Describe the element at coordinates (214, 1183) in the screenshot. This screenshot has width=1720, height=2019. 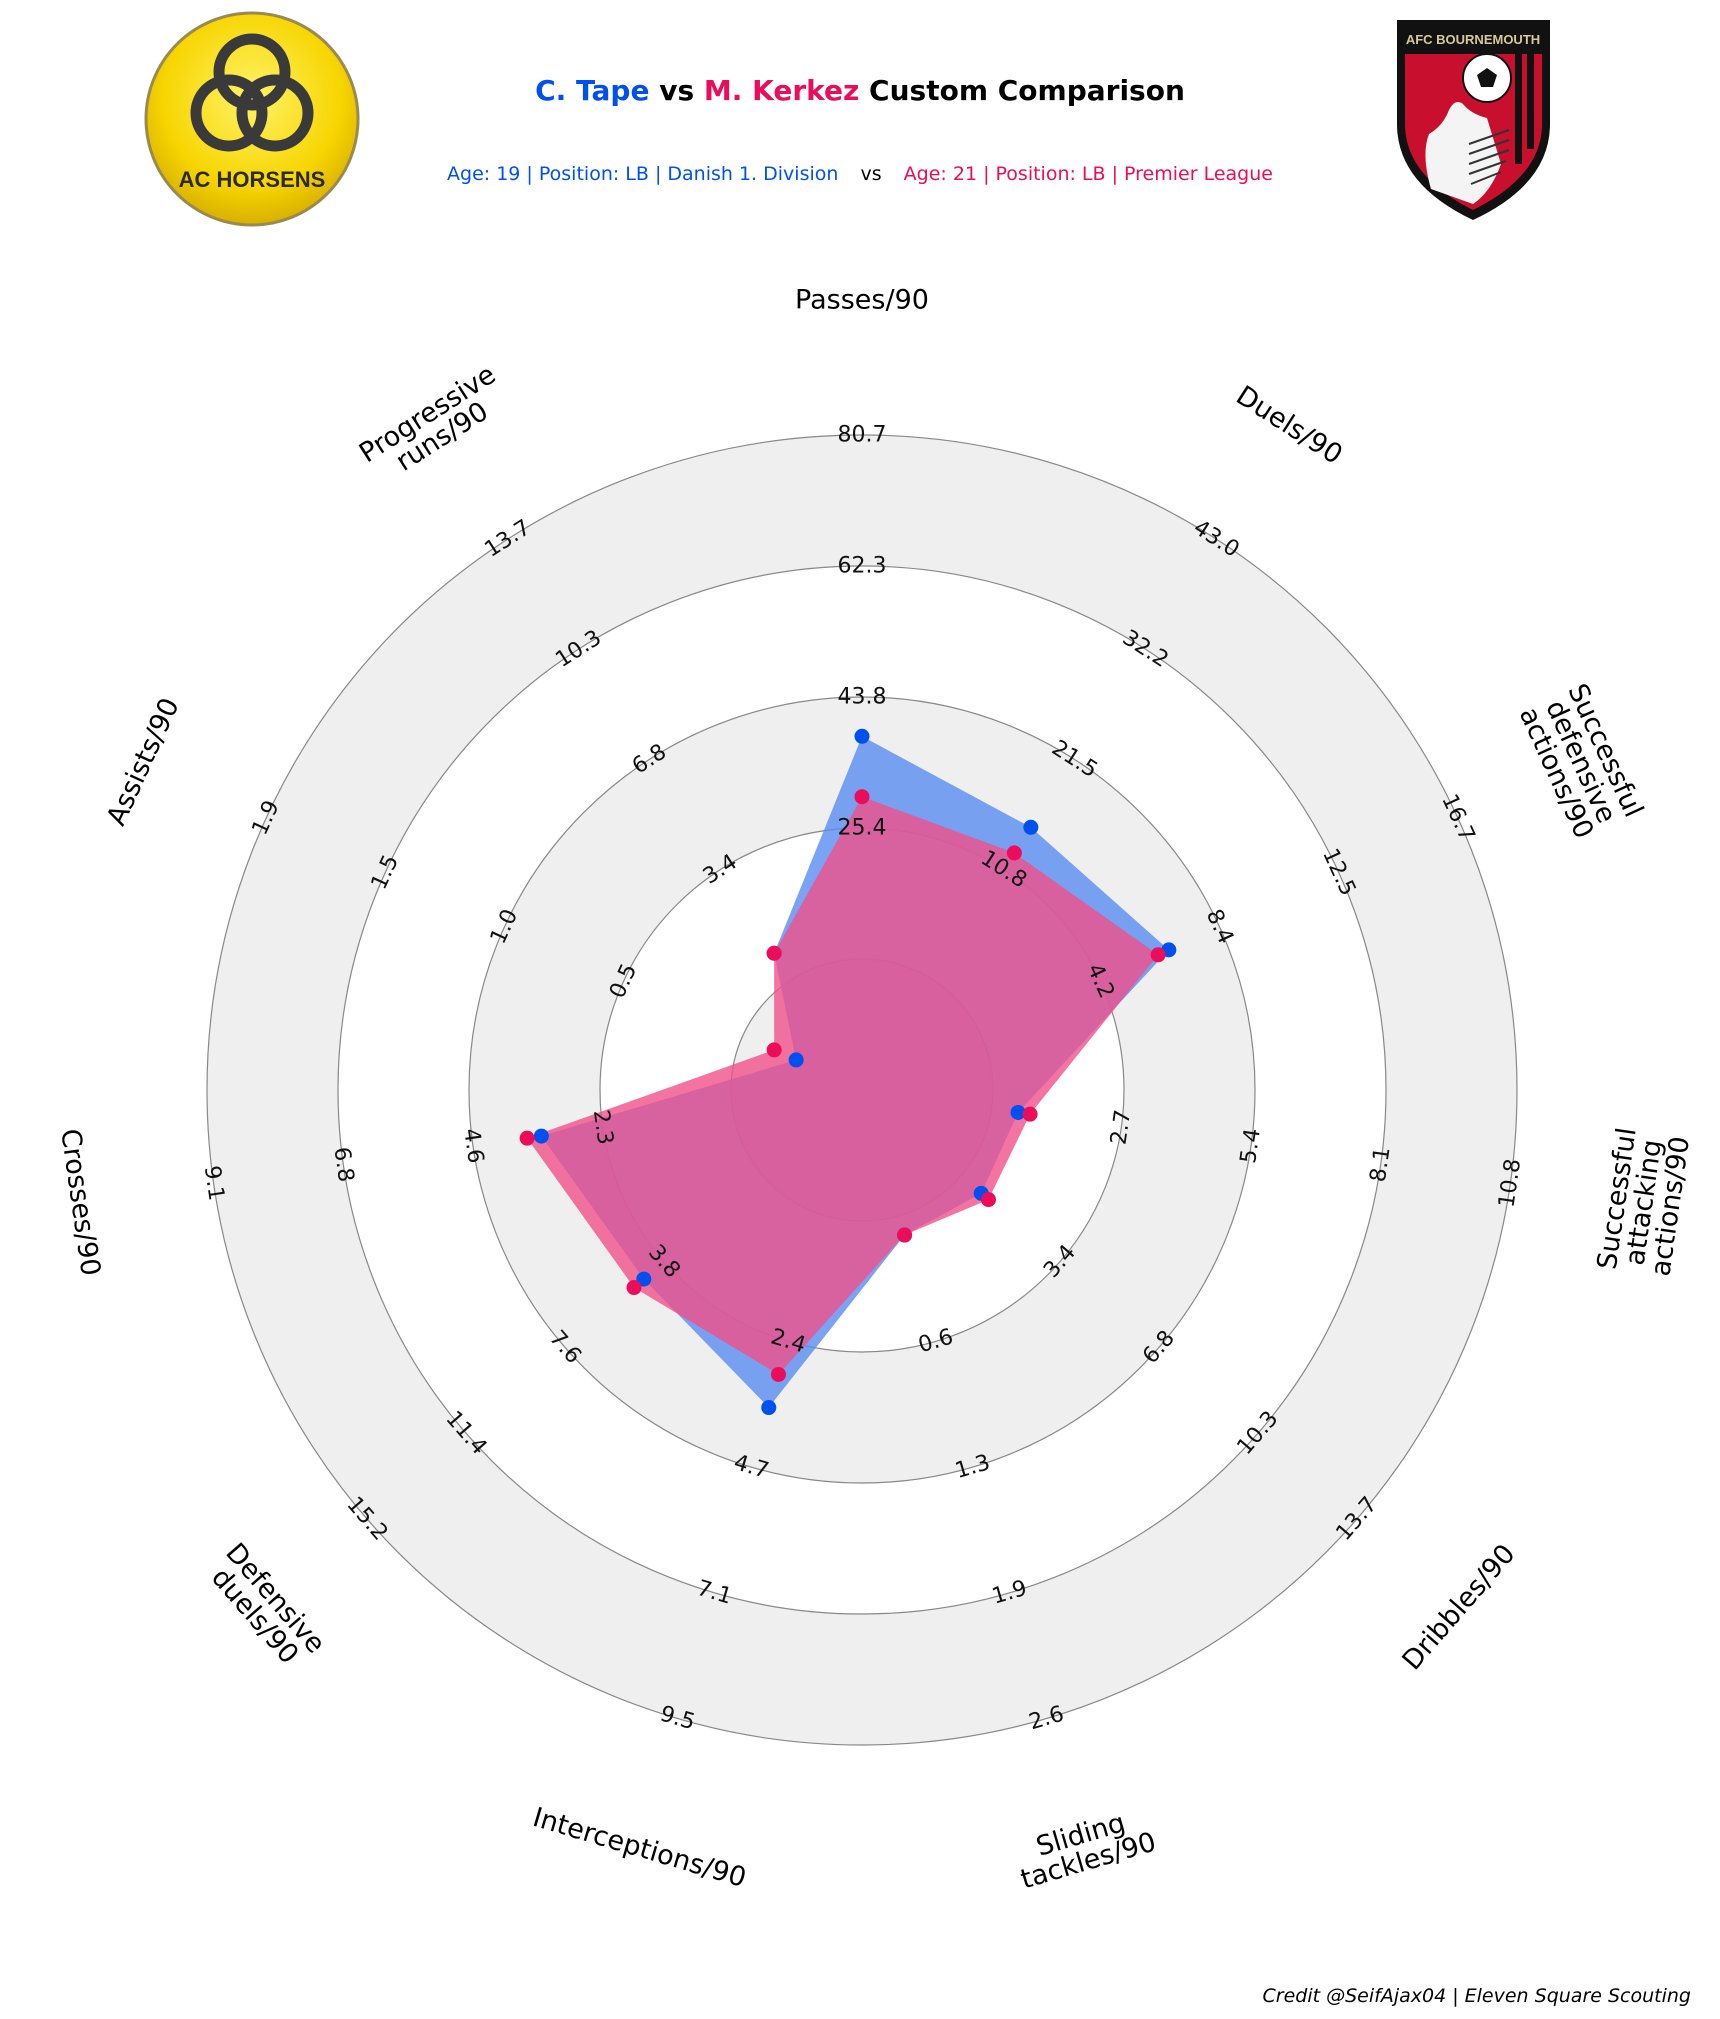
I see `tick-label: 9.1` at that location.